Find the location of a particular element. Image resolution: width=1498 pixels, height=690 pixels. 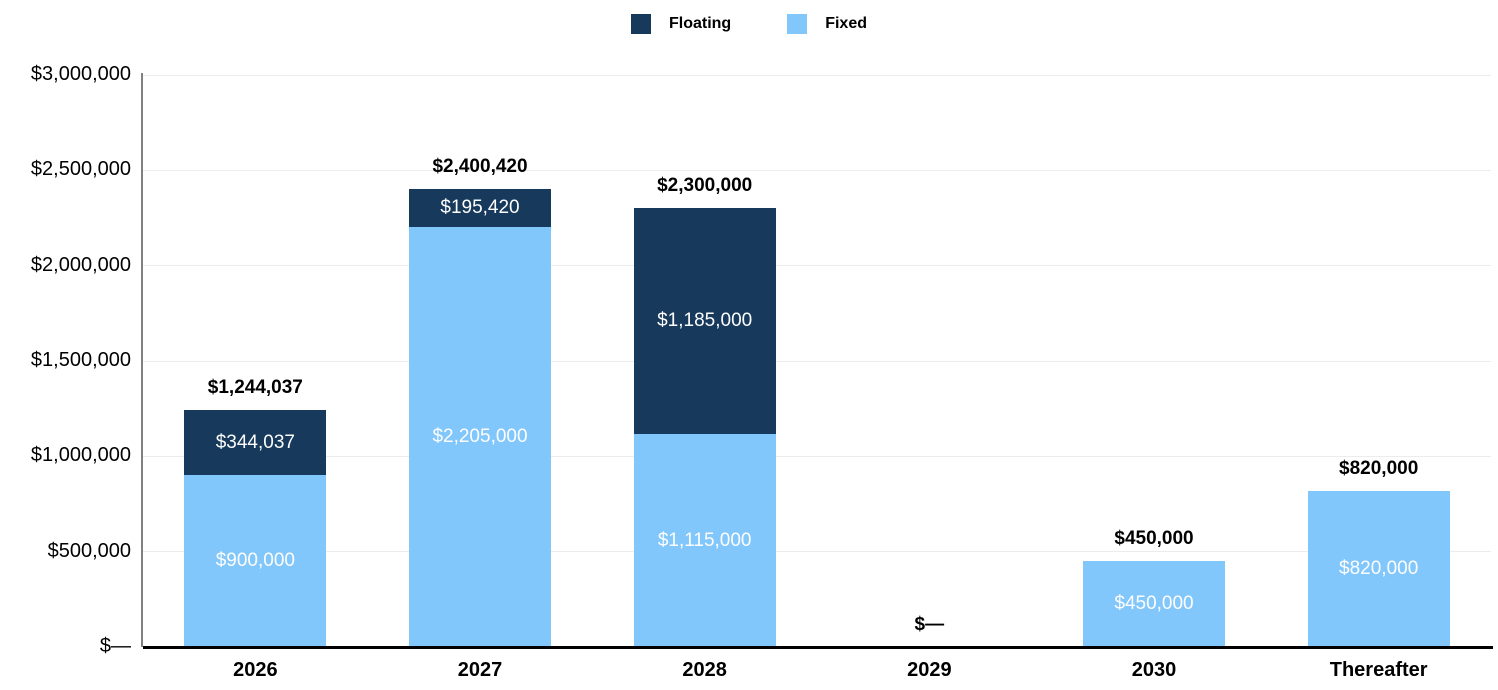

bar-segment-fixed-2028: $1,115,000 is located at coordinates (704, 540).